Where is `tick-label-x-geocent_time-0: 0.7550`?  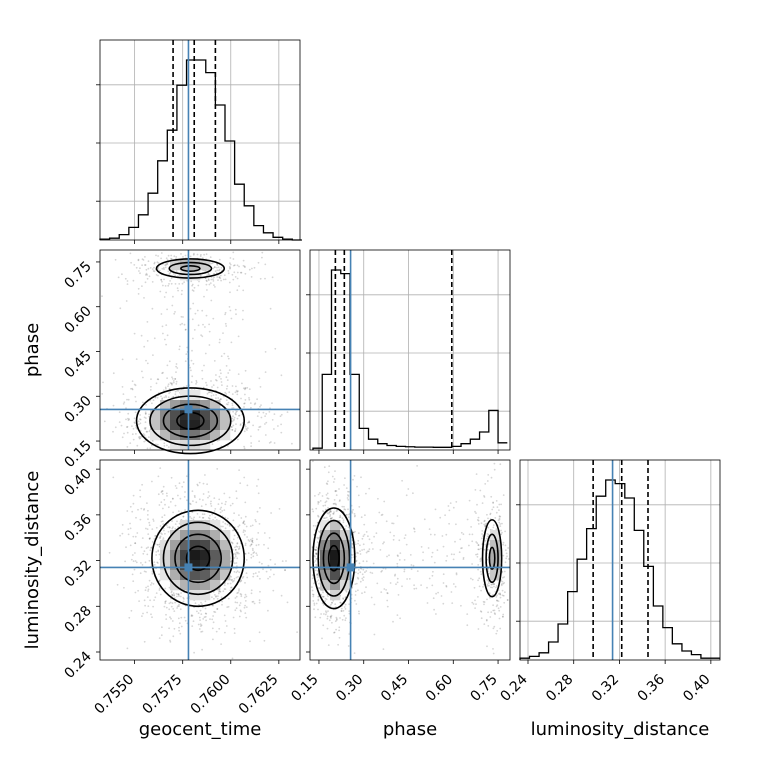 tick-label-x-geocent_time-0: 0.7550 is located at coordinates (114, 695).